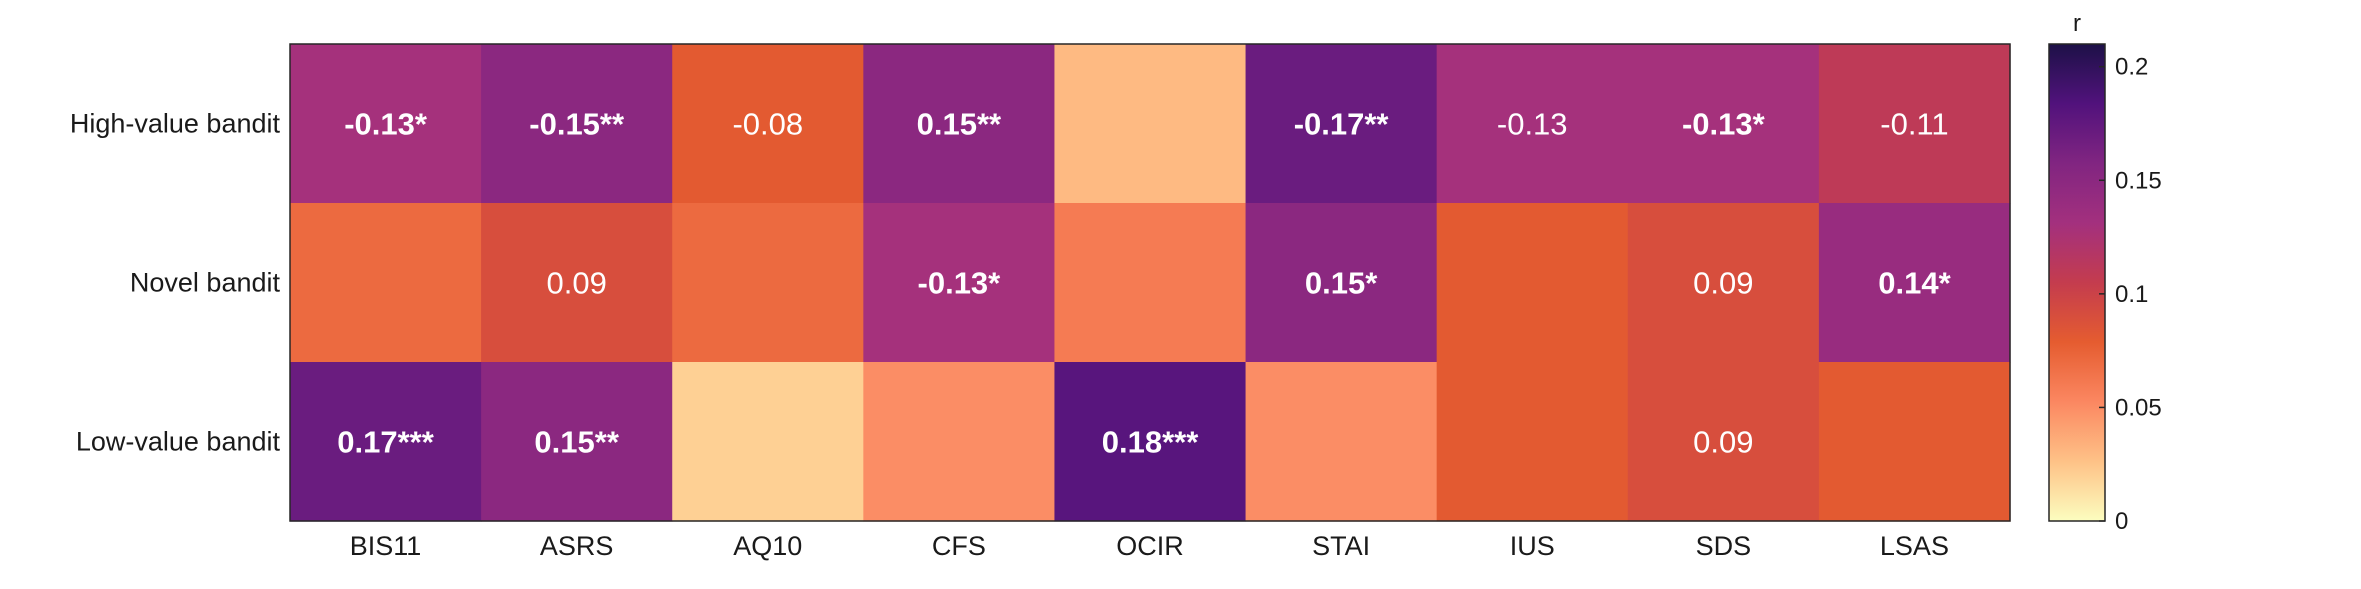  I want to click on column-label: CFS, so click(959, 546).